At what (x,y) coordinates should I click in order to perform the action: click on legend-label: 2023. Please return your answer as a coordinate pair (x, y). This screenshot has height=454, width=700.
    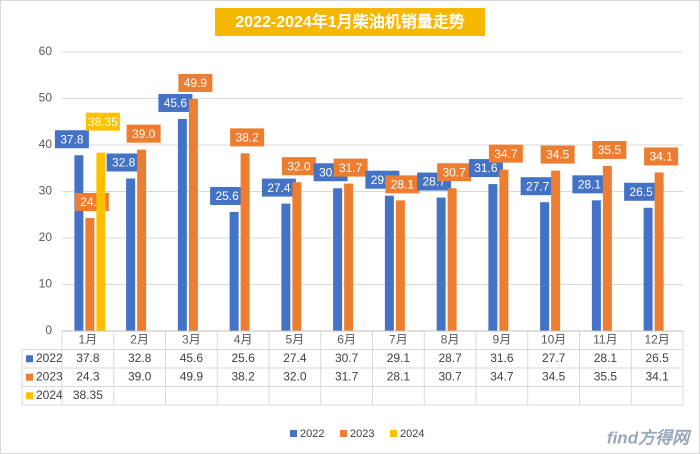
    Looking at the image, I should click on (362, 434).